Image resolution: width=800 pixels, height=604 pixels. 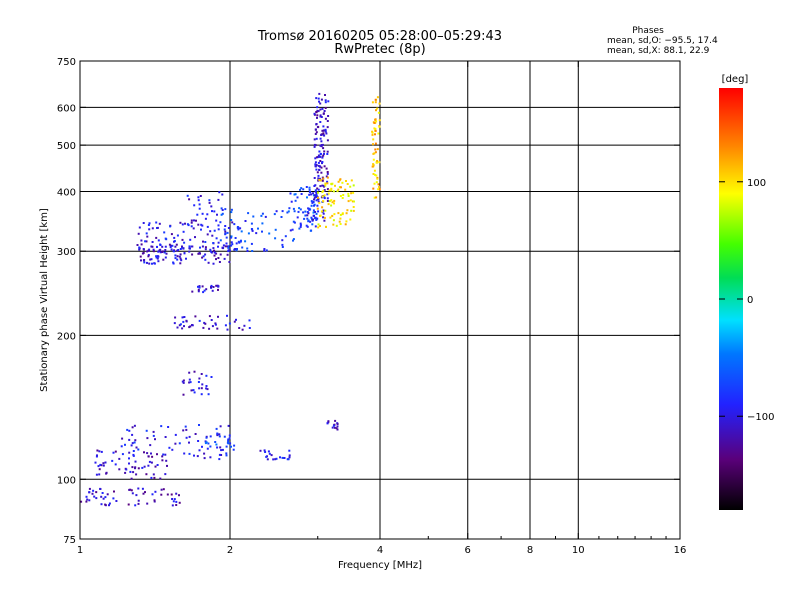 I want to click on y-tick-label: 100, so click(x=66, y=480).